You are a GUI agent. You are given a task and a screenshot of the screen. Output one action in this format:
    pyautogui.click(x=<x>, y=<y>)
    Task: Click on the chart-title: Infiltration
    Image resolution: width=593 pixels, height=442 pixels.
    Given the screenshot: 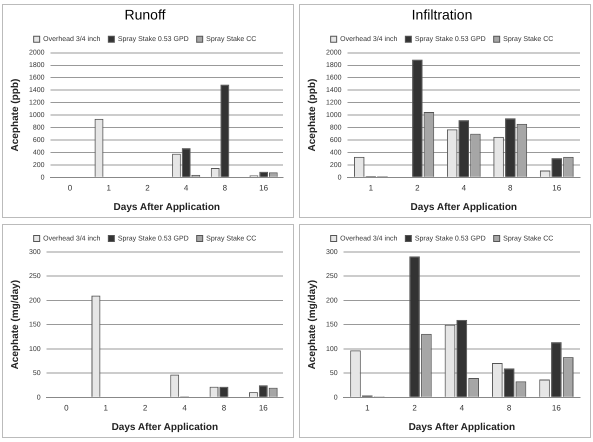 What is the action you would take?
    pyautogui.click(x=442, y=14)
    